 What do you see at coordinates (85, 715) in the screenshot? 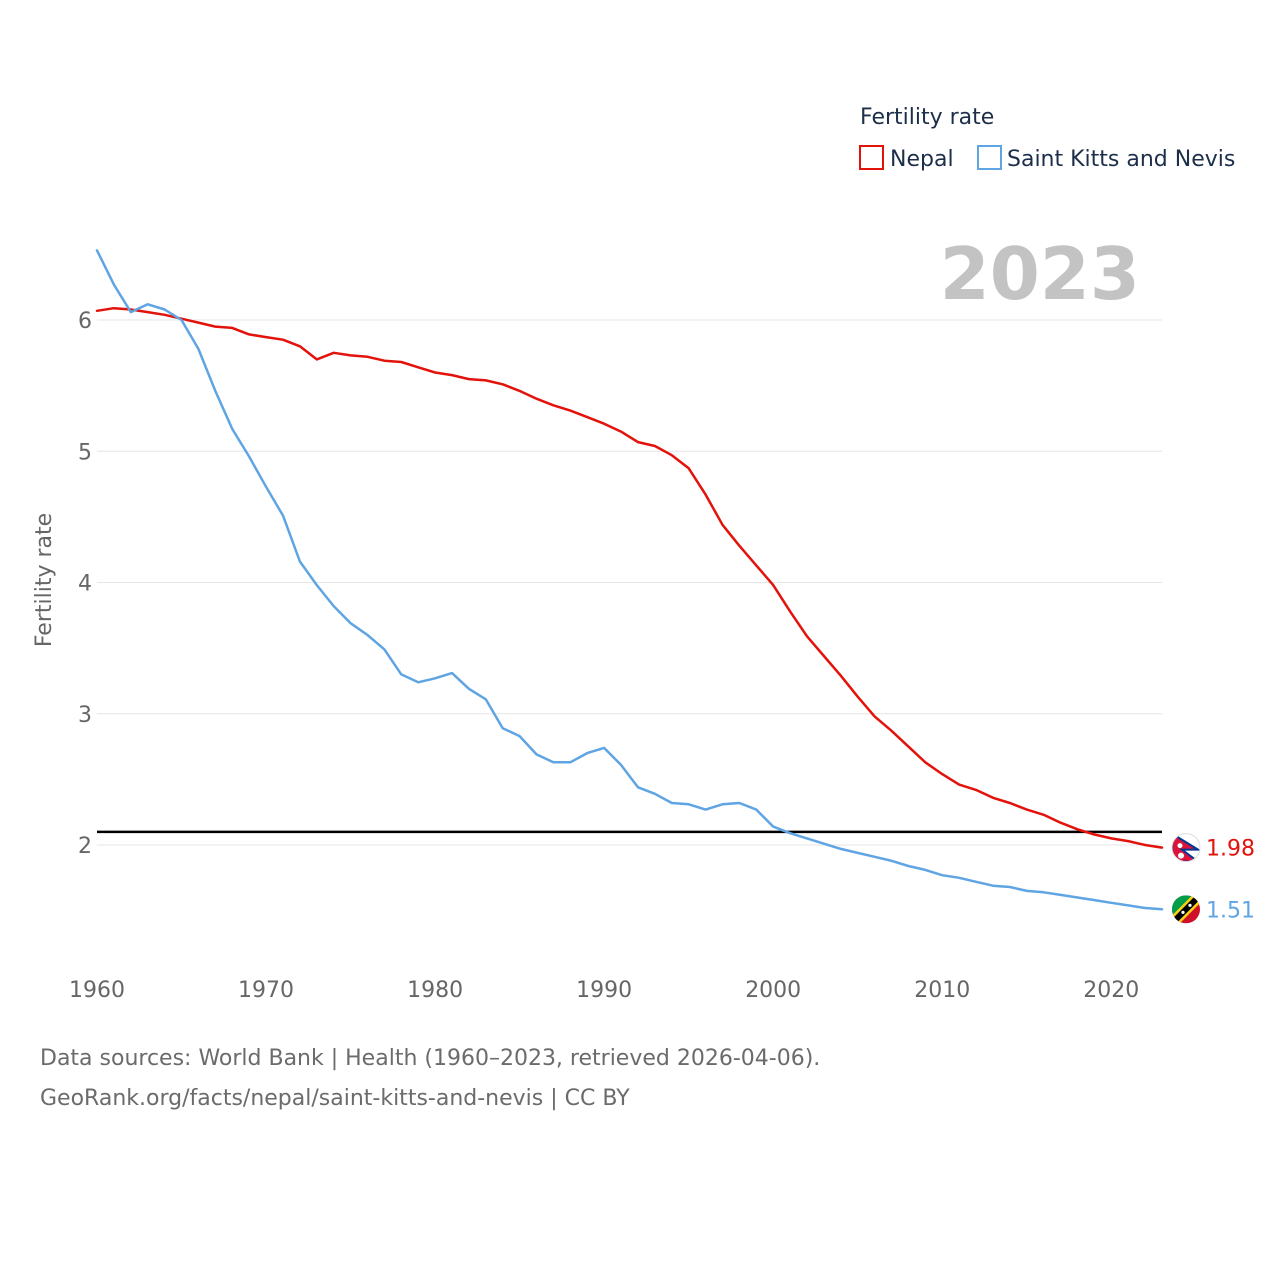
I see `y-tick-label-3: 3` at bounding box center [85, 715].